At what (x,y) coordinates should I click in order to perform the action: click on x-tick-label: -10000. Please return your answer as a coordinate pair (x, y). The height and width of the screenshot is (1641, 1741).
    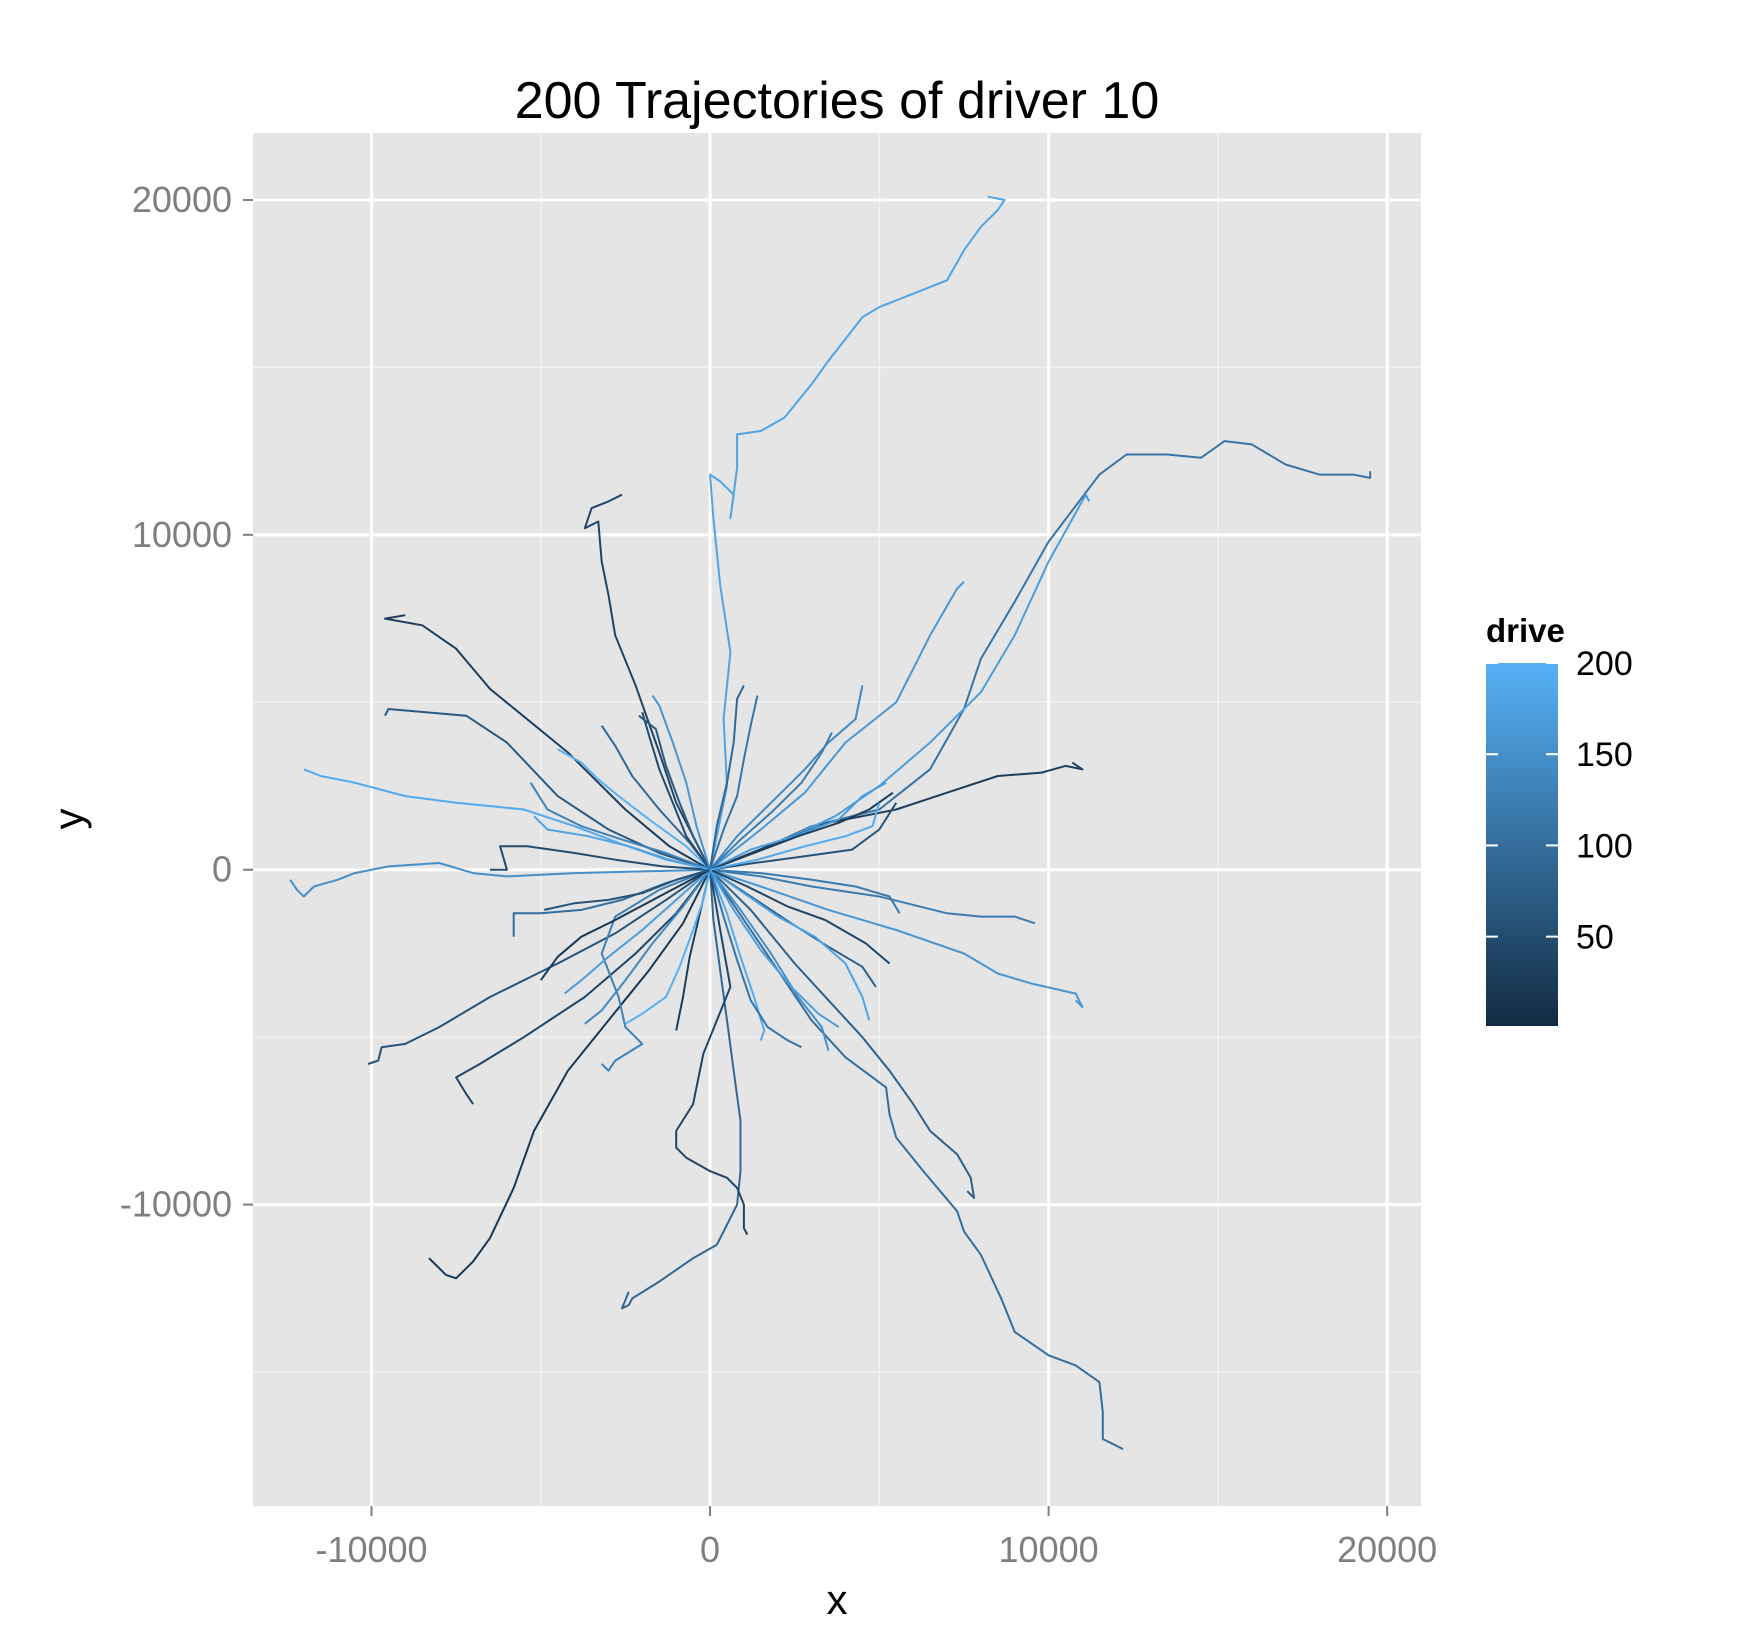
    Looking at the image, I should click on (371, 1549).